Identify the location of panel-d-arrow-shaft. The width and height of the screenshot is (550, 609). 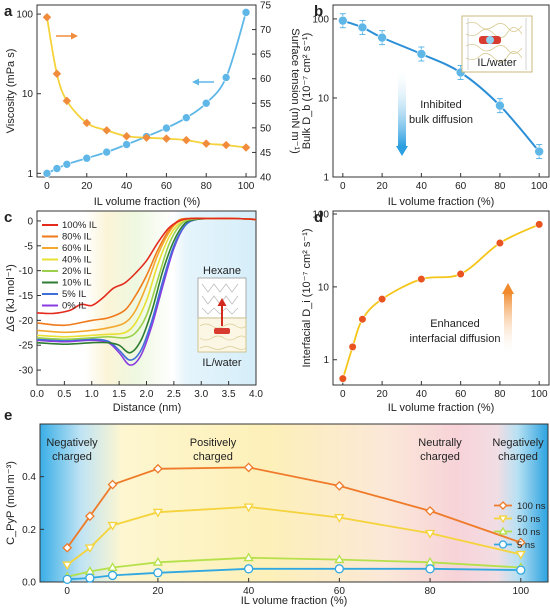
(508, 324).